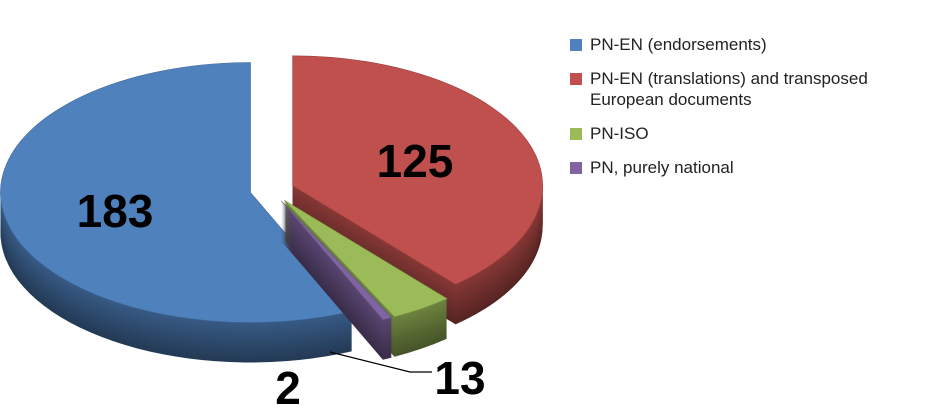 The width and height of the screenshot is (943, 414). Describe the element at coordinates (288, 388) in the screenshot. I see `data-label: 2` at that location.